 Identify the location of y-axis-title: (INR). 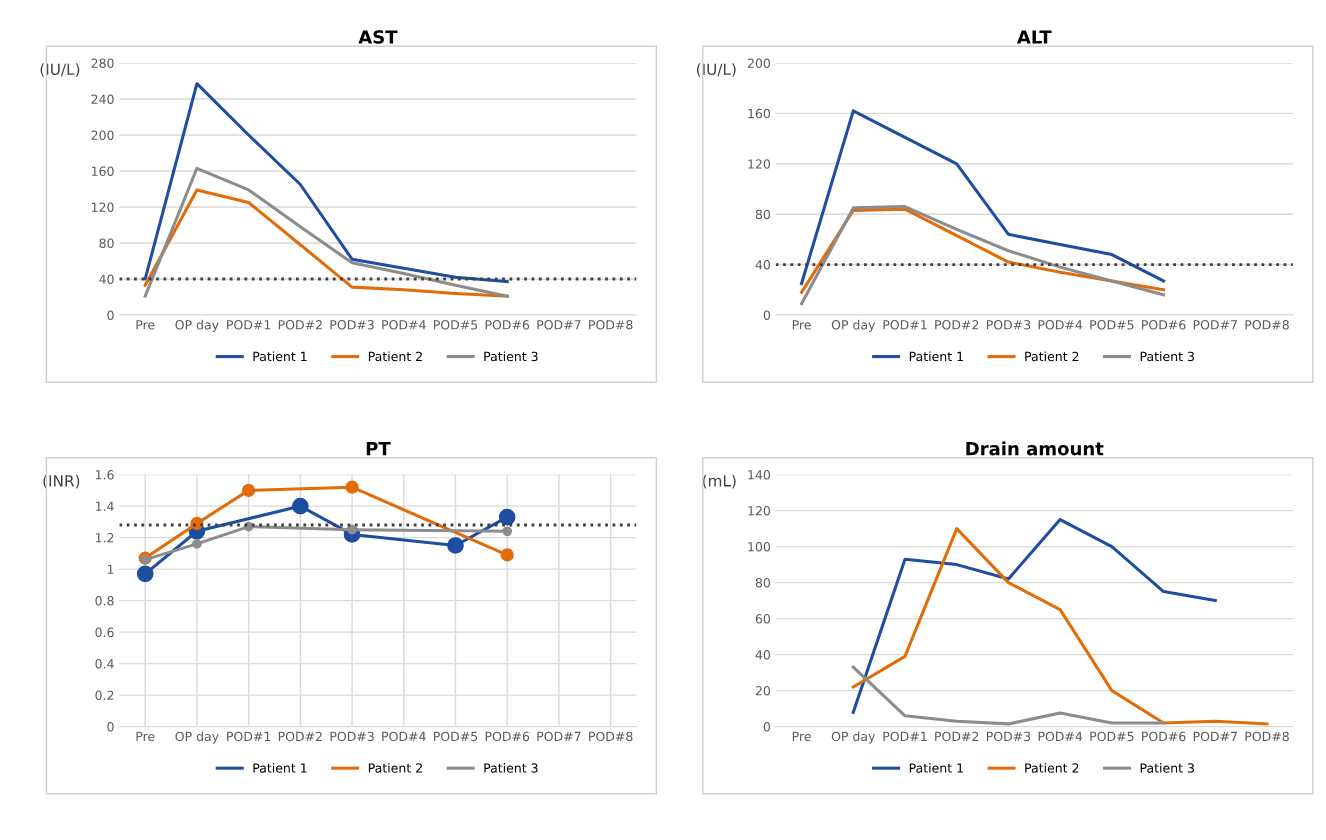
(61, 481).